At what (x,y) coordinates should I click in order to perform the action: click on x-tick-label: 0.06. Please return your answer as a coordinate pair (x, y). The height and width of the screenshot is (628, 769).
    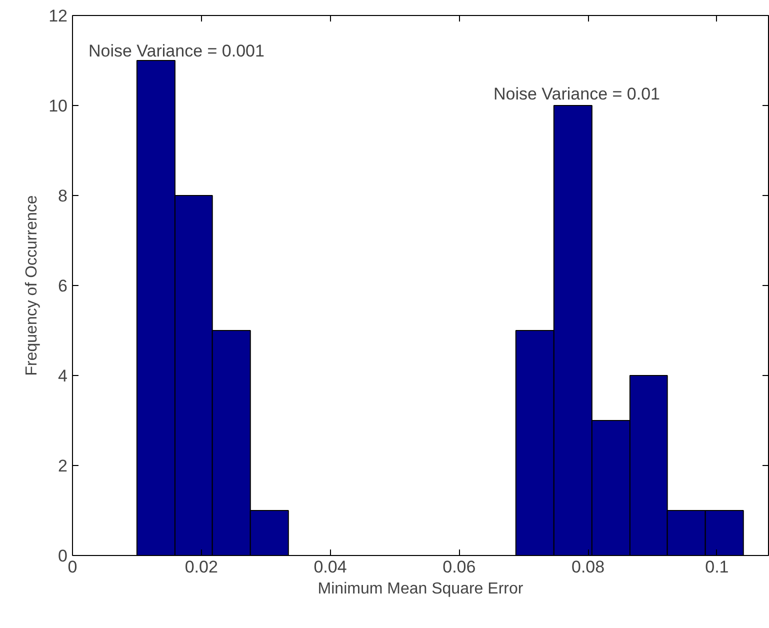
    Looking at the image, I should click on (459, 567).